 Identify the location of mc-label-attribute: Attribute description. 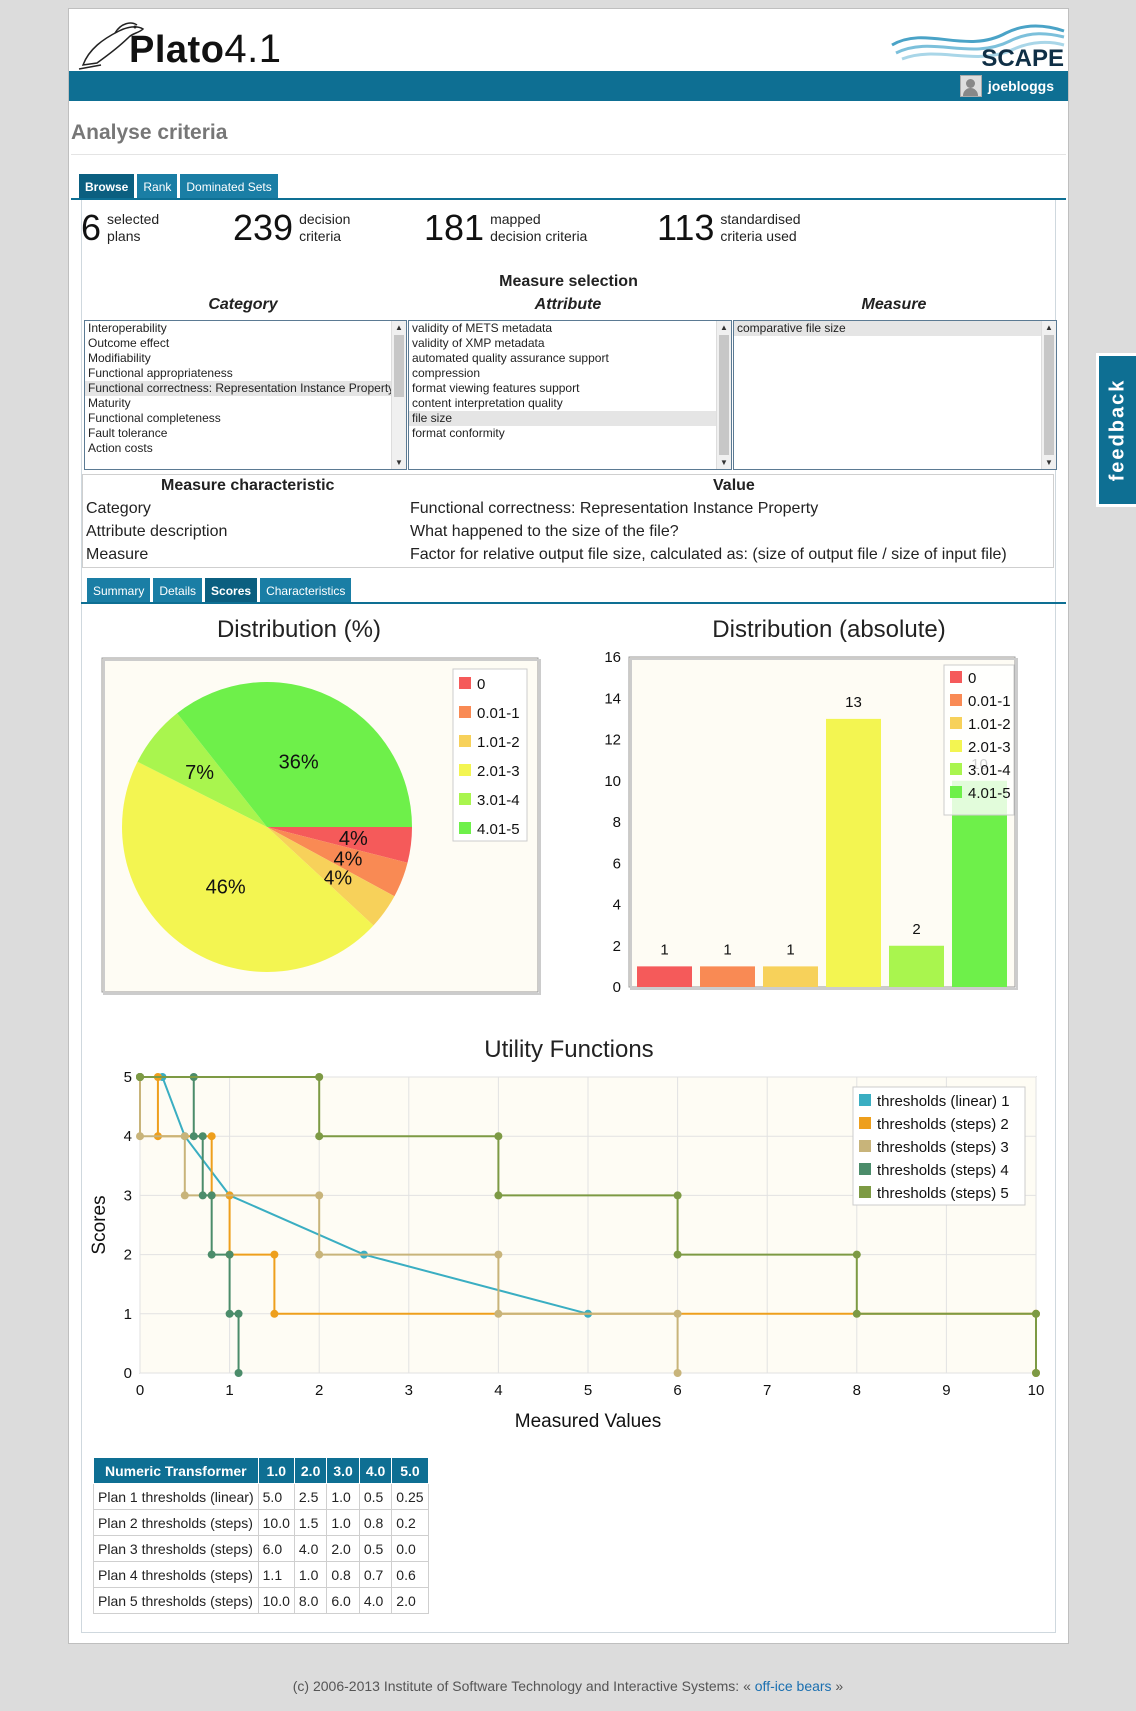
(157, 531).